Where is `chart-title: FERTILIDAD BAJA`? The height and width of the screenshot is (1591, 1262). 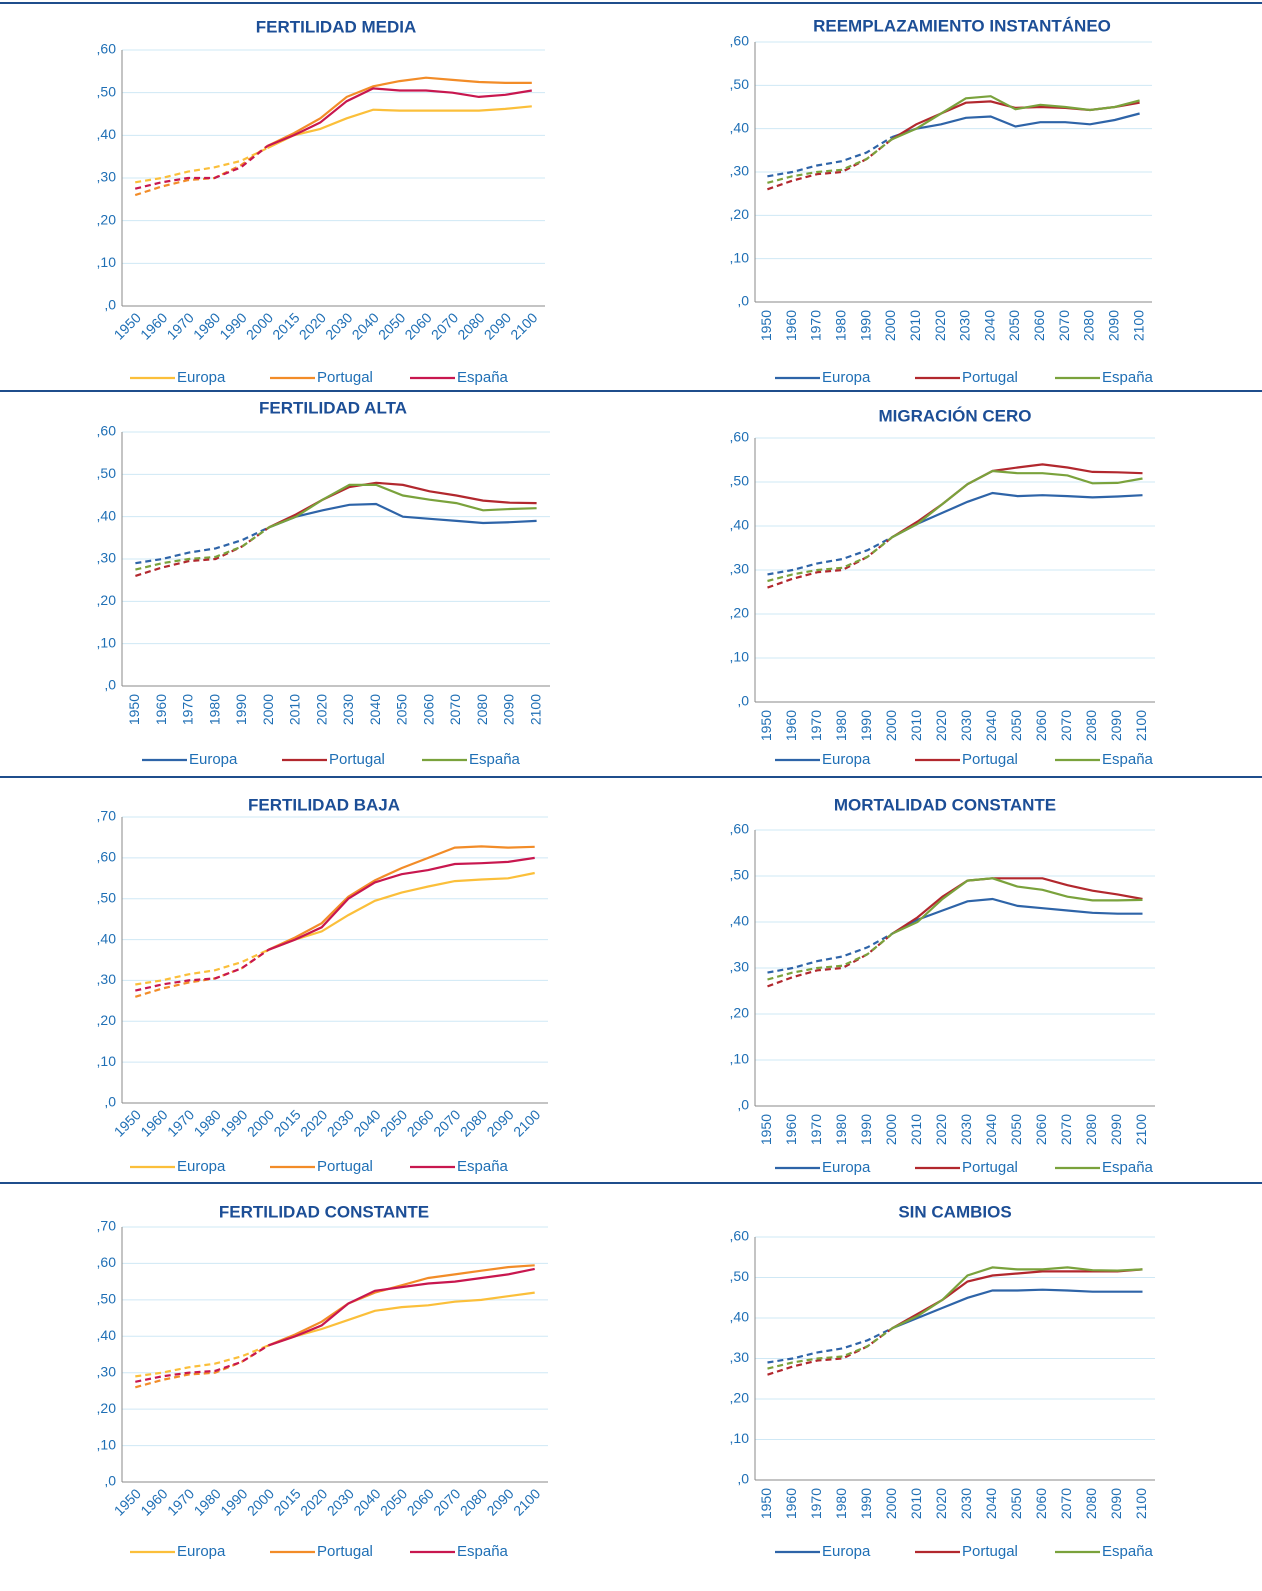
chart-title: FERTILIDAD BAJA is located at coordinates (324, 804).